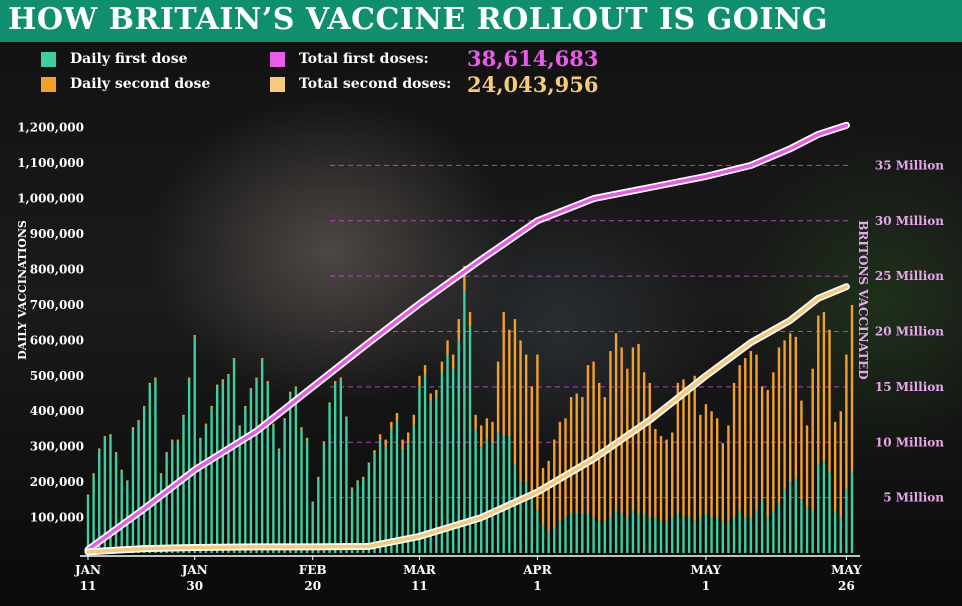  I want to click on y-tick-label: 500,000, so click(57, 376).